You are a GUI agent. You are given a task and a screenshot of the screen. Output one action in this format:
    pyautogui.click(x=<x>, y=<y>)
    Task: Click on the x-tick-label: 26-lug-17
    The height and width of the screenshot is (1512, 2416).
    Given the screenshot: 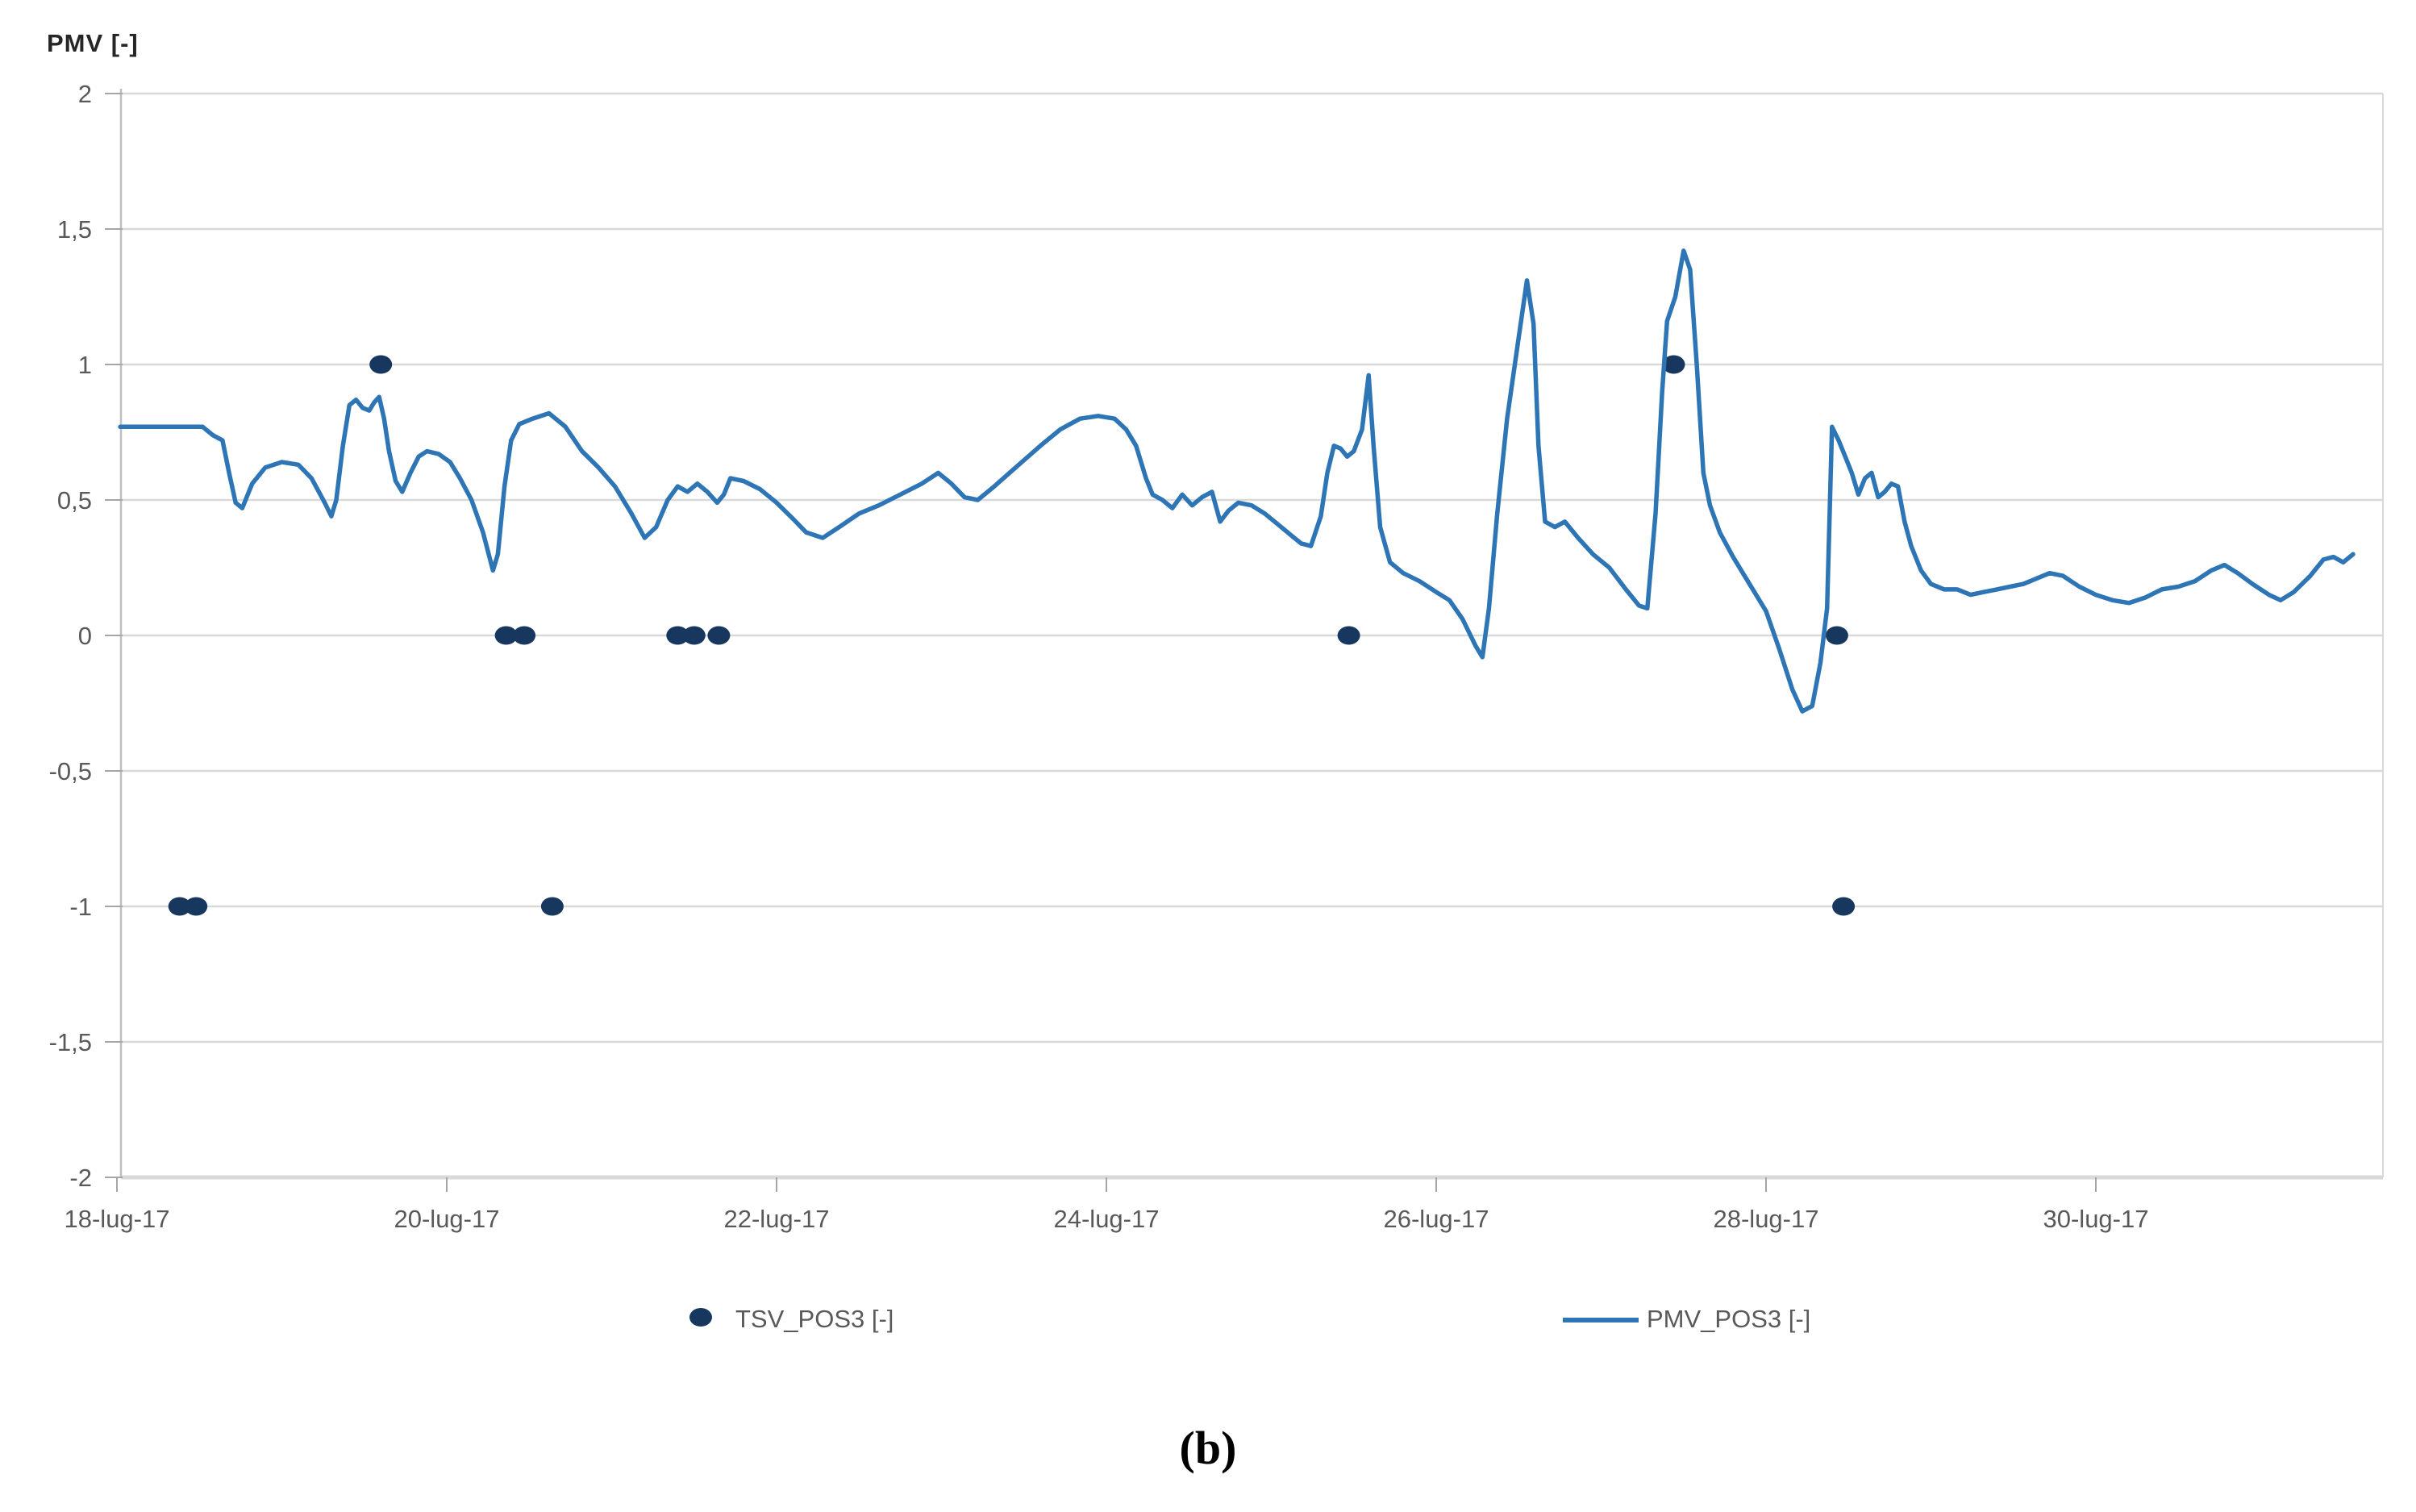 What is the action you would take?
    pyautogui.click(x=1436, y=1219)
    